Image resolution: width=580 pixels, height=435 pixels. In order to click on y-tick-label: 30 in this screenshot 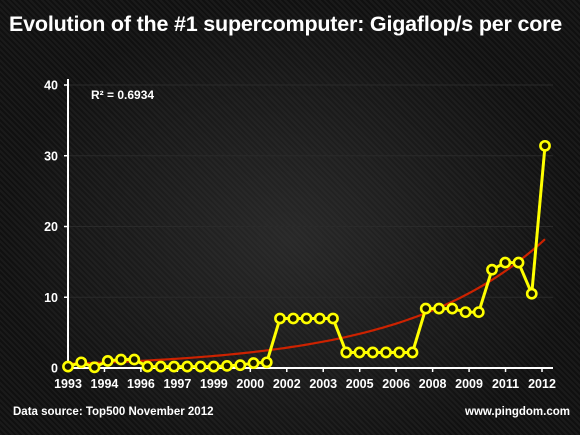, I will do `click(51, 156)`.